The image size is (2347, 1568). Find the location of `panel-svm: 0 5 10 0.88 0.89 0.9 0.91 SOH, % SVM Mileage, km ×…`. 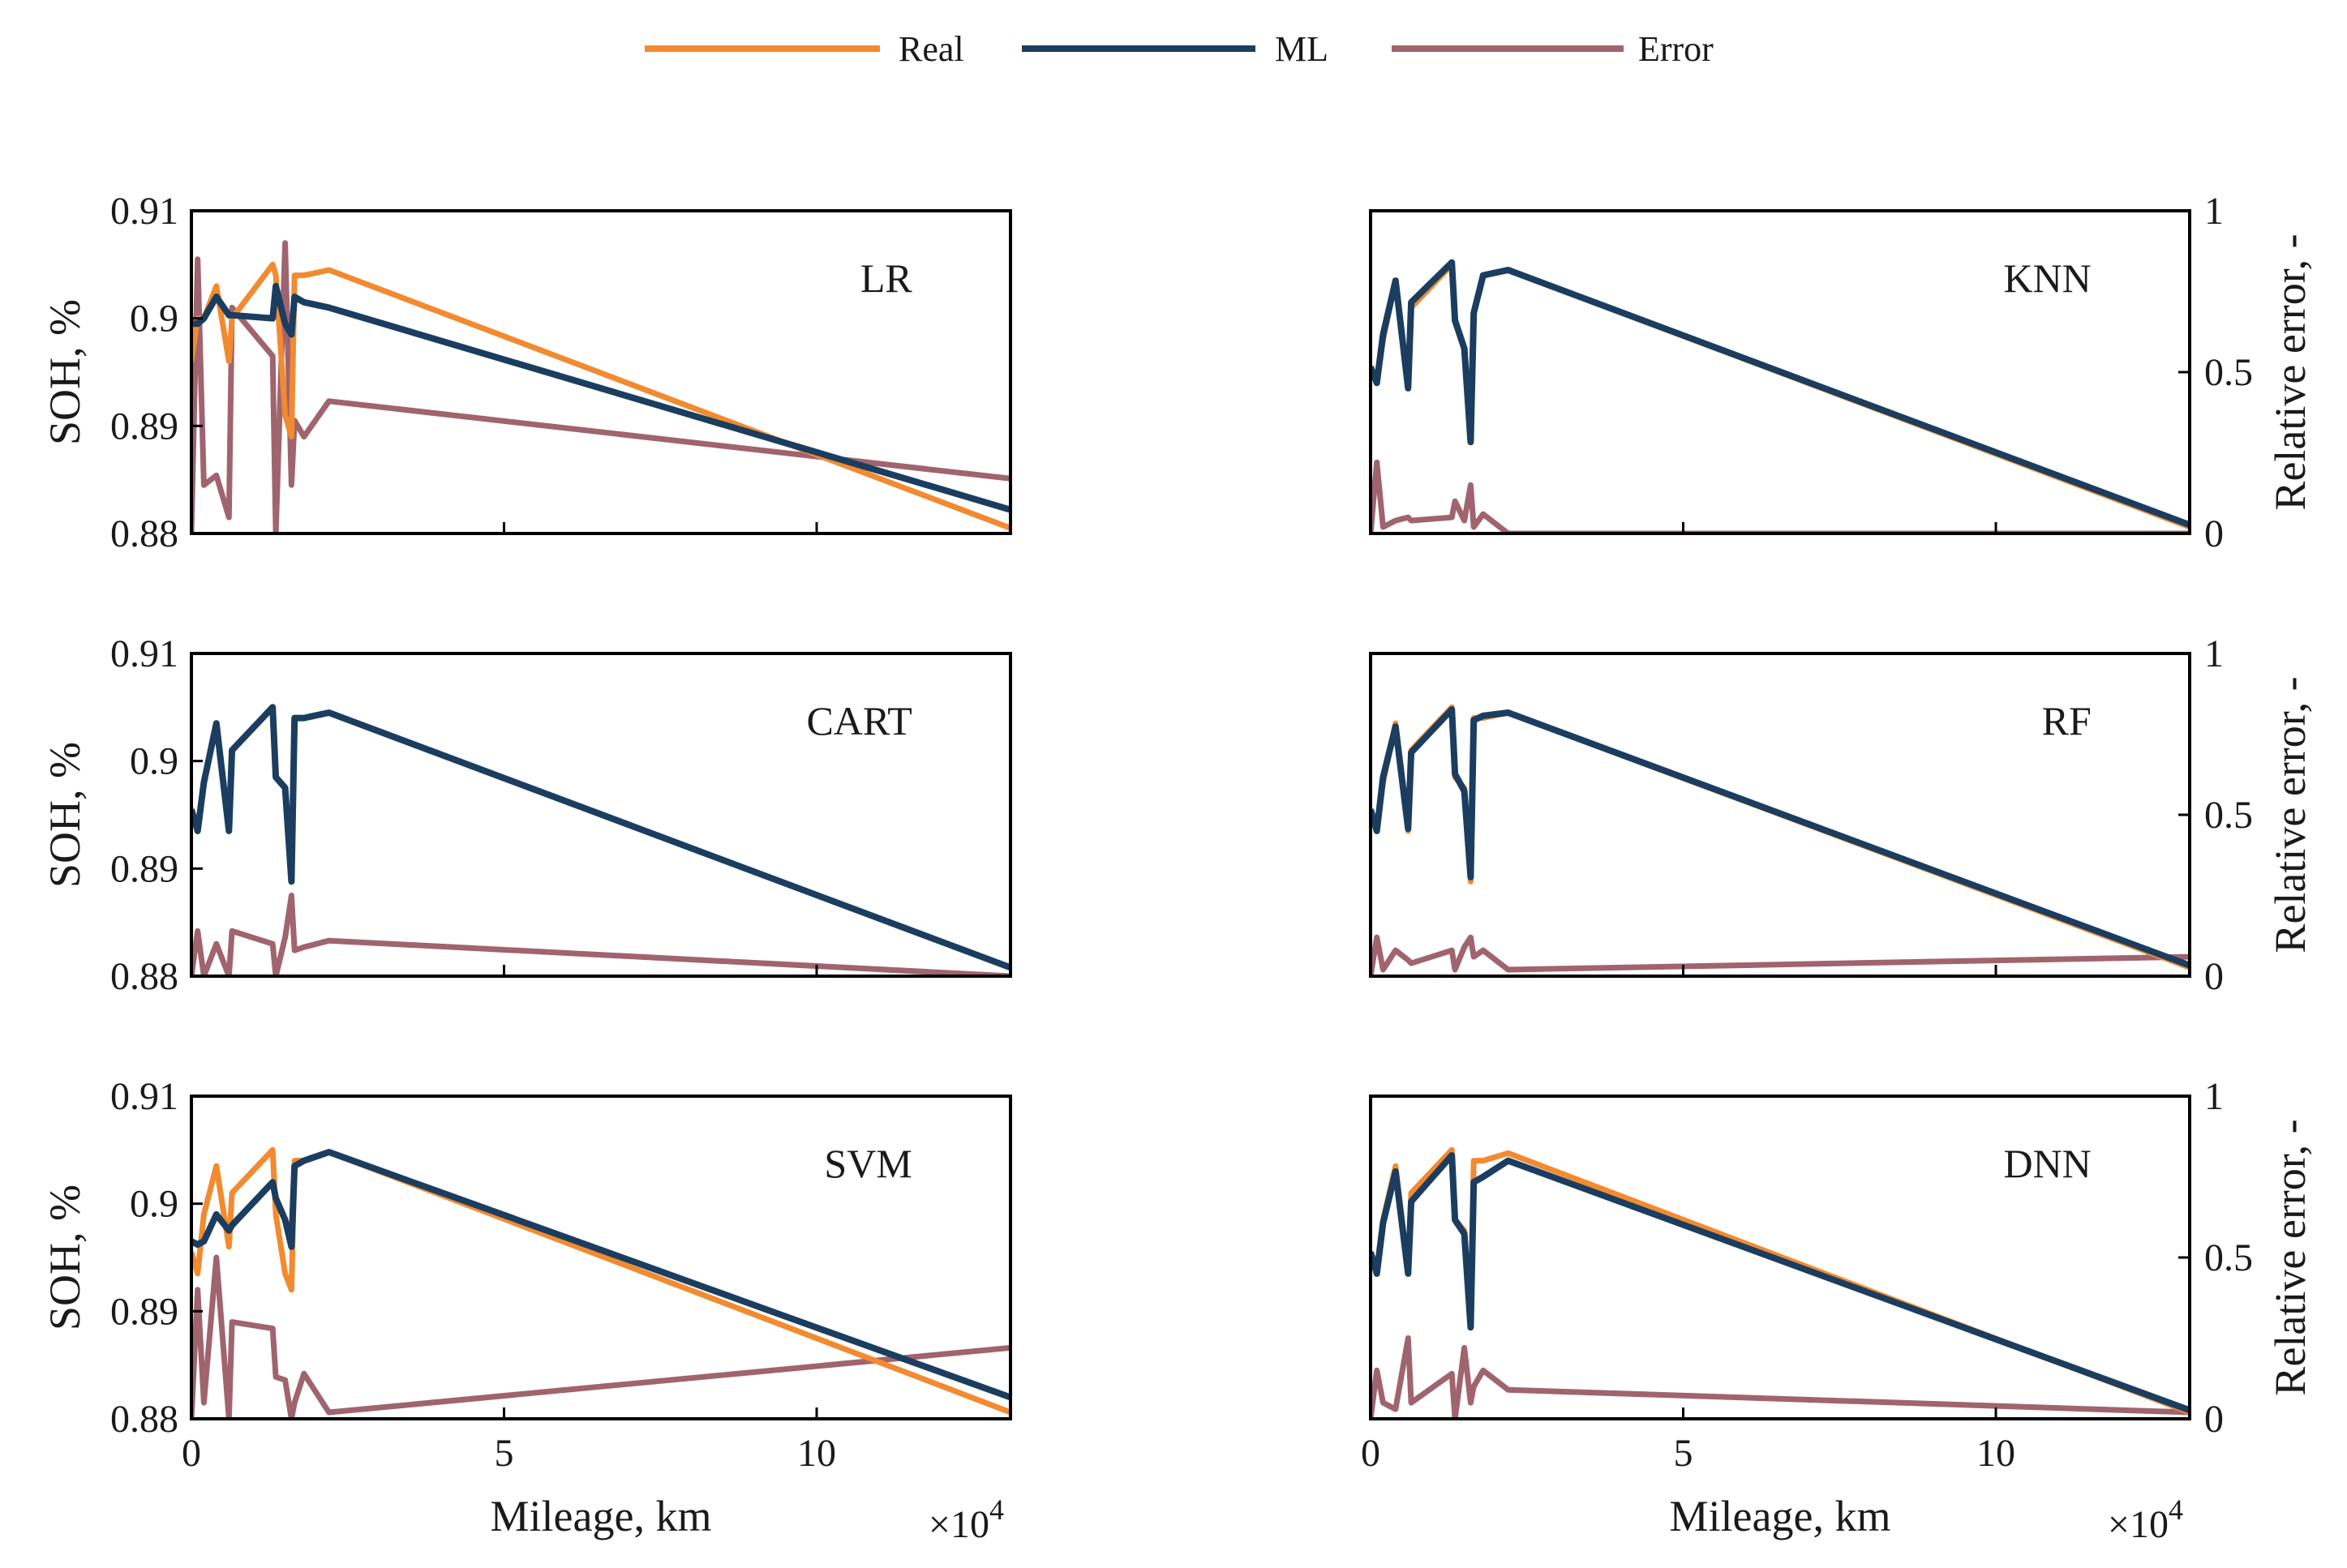

panel-svm: 0 5 10 0.88 0.89 0.9 0.91 SOH, % SVM Mileage, km ×… is located at coordinates (526, 1310).